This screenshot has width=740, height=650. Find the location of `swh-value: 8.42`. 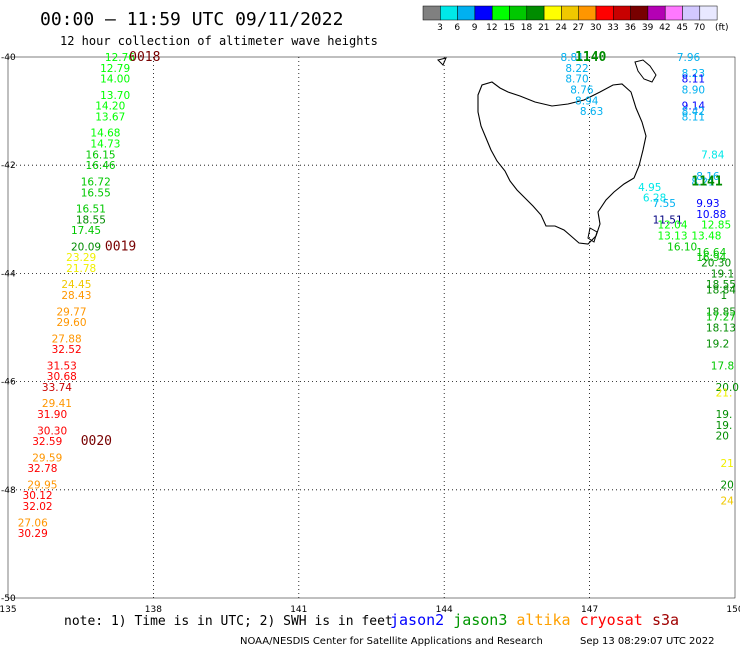

swh-value: 8.42 is located at coordinates (693, 112).